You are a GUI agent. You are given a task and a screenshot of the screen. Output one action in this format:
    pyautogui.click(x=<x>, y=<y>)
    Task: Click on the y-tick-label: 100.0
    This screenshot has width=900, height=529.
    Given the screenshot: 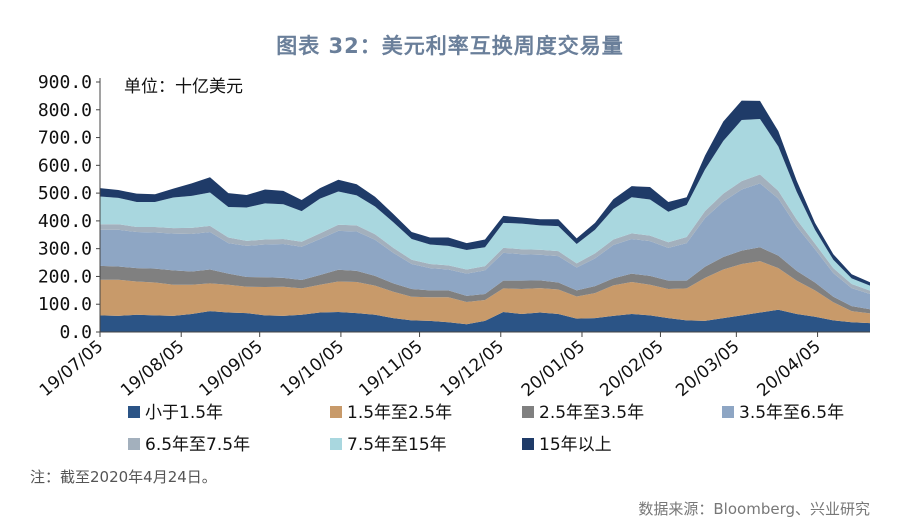 What is the action you would take?
    pyautogui.click(x=65, y=304)
    